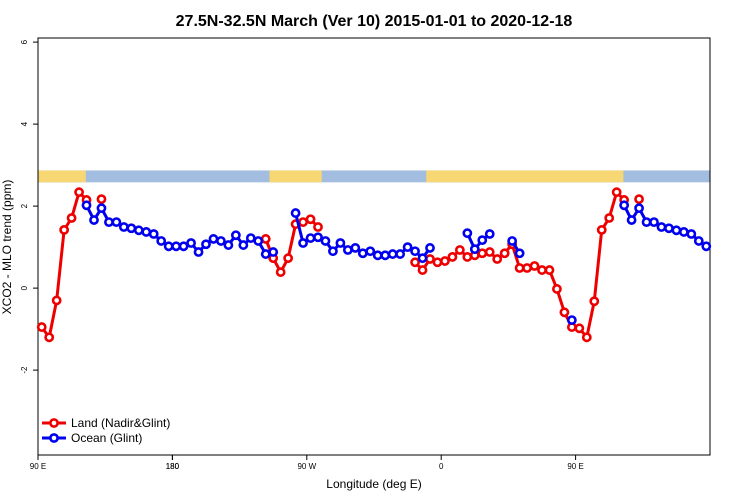  Describe the element at coordinates (575, 466) in the screenshot. I see `x-tick-label: 90 E` at that location.